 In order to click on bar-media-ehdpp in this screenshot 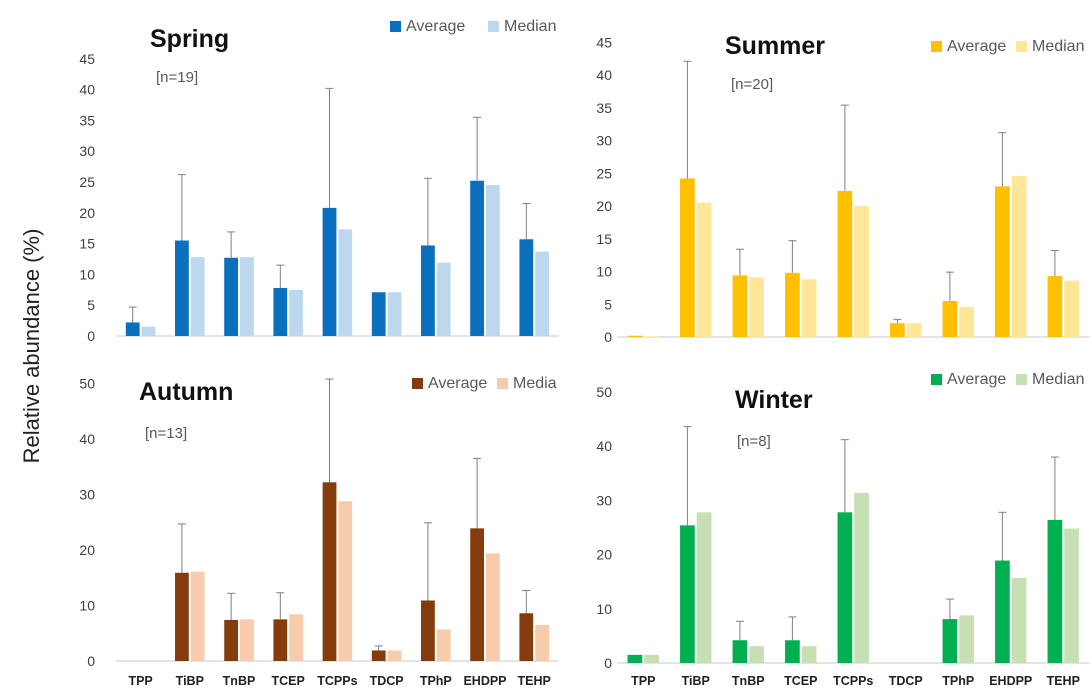, I will do `click(493, 607)`.